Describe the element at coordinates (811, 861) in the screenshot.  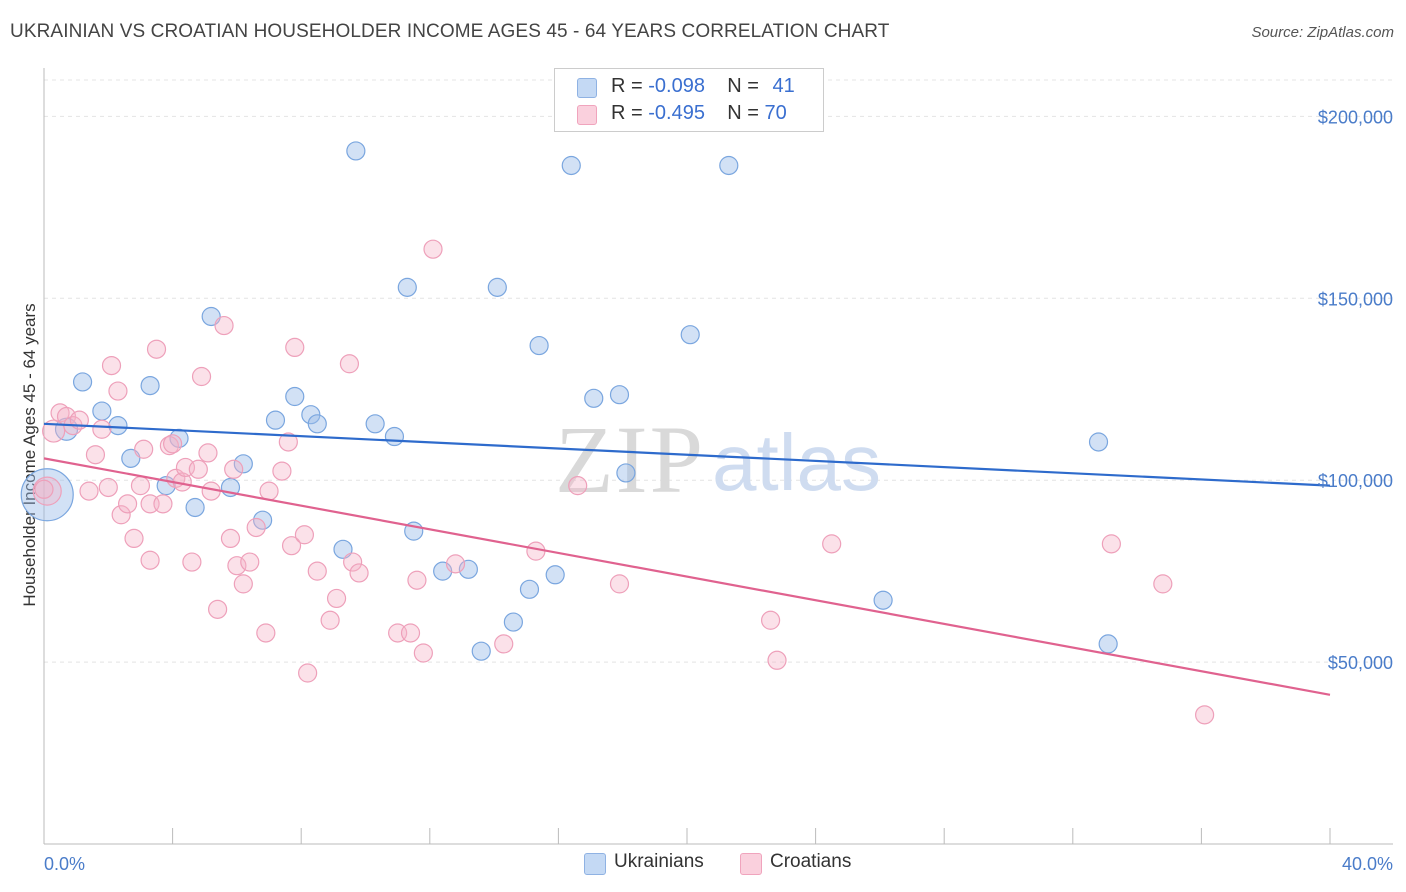
I see `bottom-legend-label-croatians: Croatians` at that location.